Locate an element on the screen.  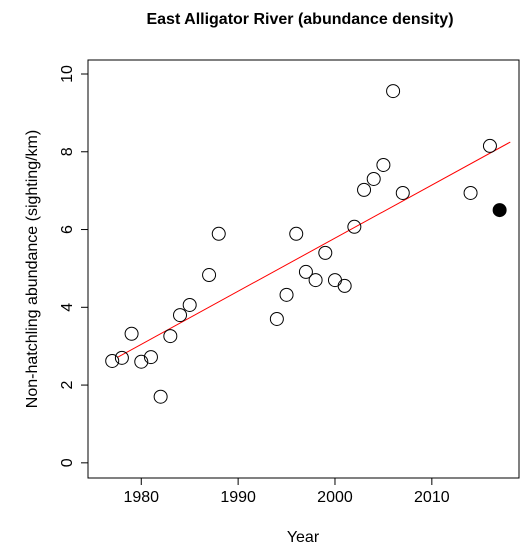
y-axis-label: Non-hatchling abundance (sighting/km) is located at coordinates (32, 269).